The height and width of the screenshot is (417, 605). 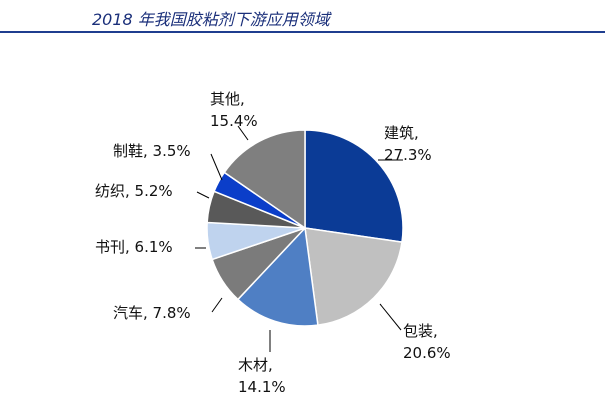 I want to click on slice-label: 其他,, so click(x=227, y=99).